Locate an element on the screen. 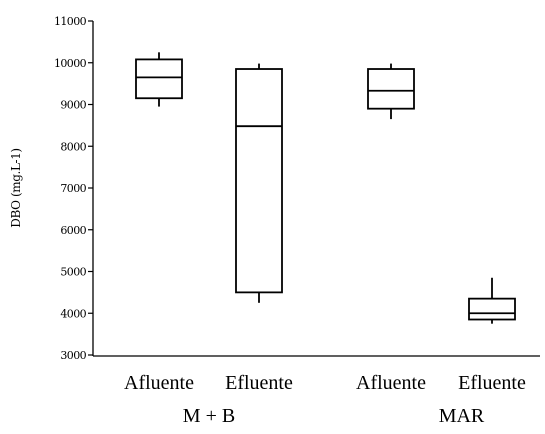  y-axis-label: DBO (mg.L-1) is located at coordinates (16, 187).